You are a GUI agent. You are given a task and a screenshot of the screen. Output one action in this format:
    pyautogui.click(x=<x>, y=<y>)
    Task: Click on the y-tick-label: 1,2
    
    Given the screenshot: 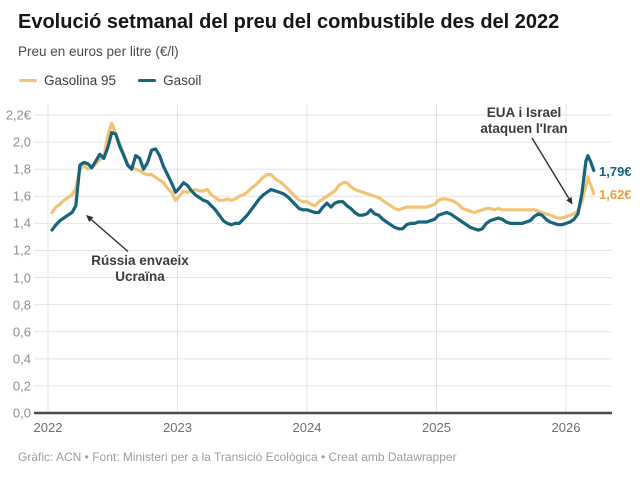 What is the action you would take?
    pyautogui.click(x=21, y=250)
    